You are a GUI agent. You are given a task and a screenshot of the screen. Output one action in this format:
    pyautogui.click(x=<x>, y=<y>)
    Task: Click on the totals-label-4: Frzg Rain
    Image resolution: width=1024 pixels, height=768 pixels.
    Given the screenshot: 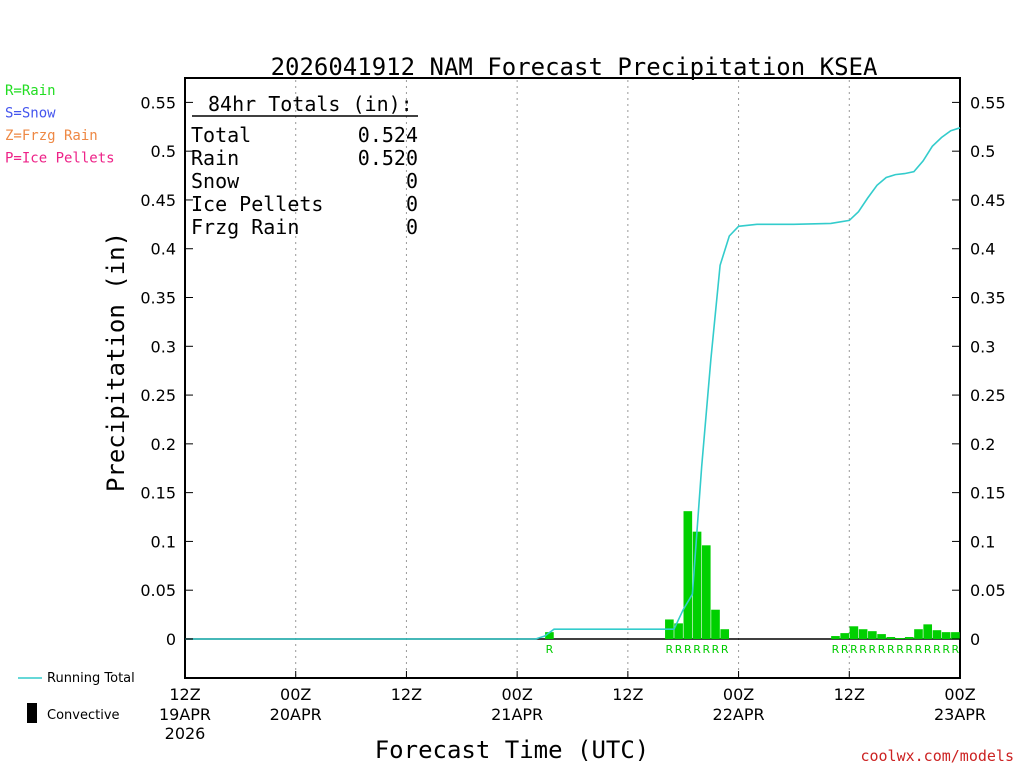 What is the action you would take?
    pyautogui.click(x=245, y=227)
    